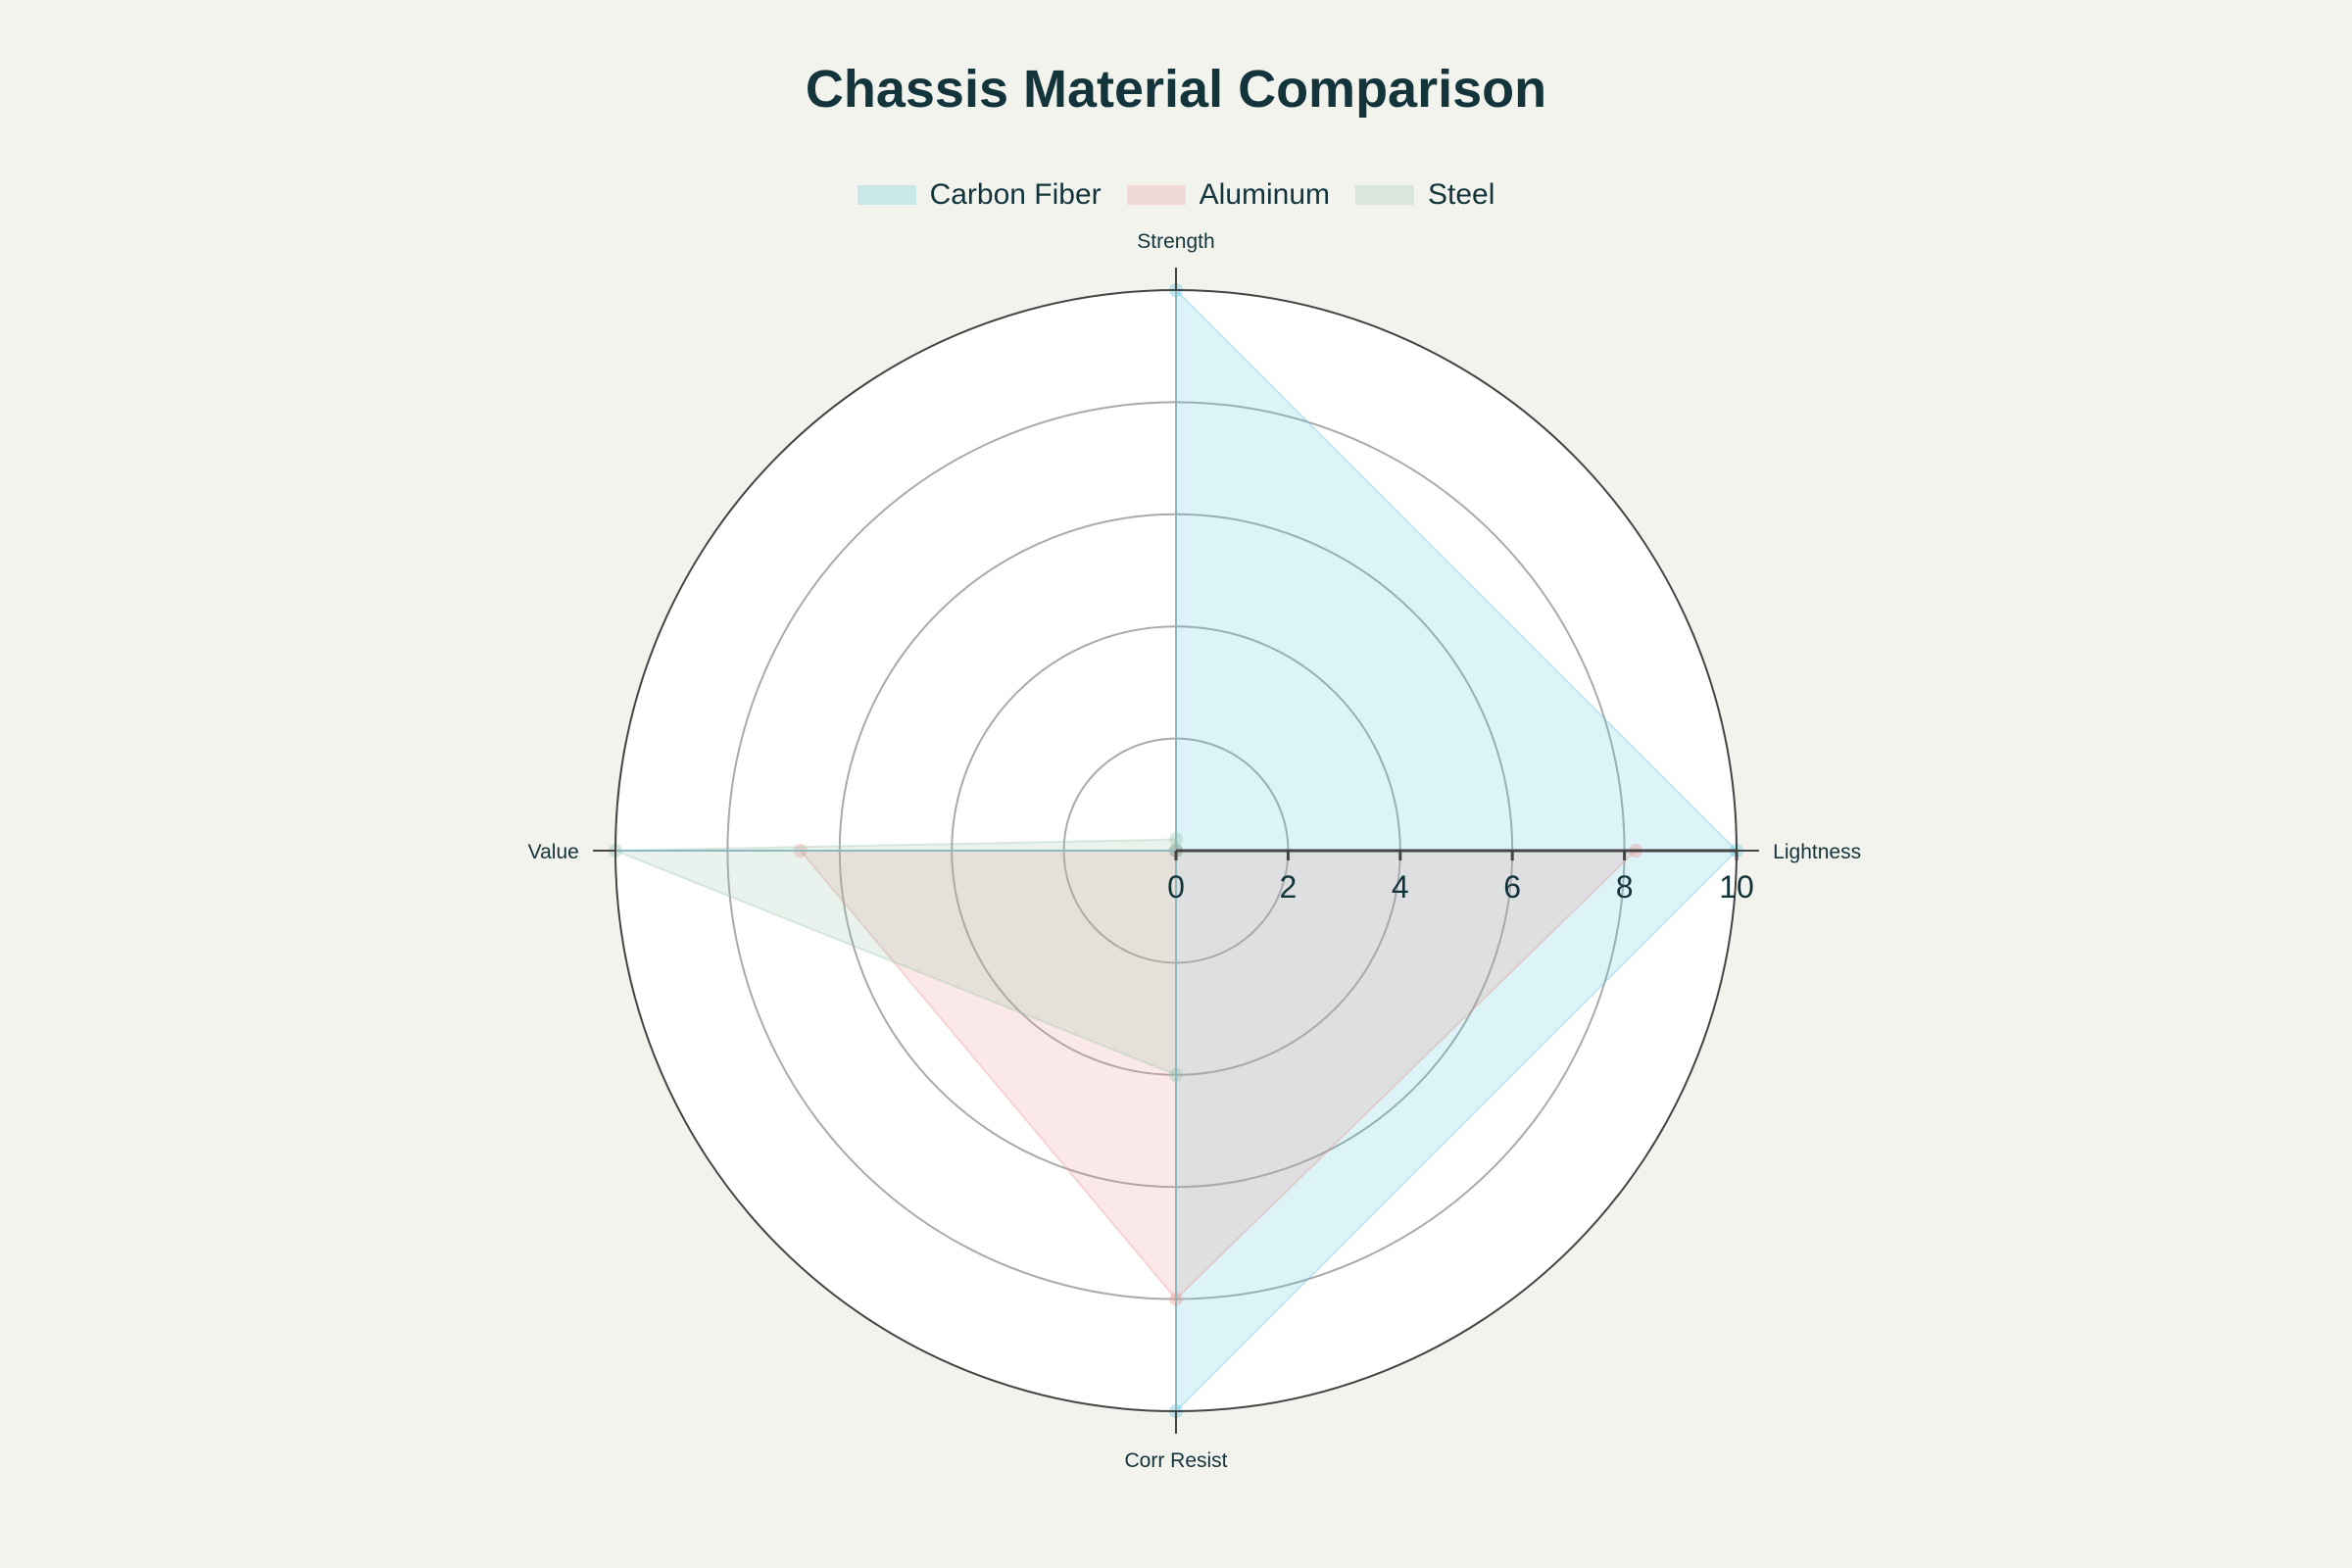 This screenshot has width=2352, height=1568. Describe the element at coordinates (1265, 194) in the screenshot. I see `legend-label: Aluminum` at that location.